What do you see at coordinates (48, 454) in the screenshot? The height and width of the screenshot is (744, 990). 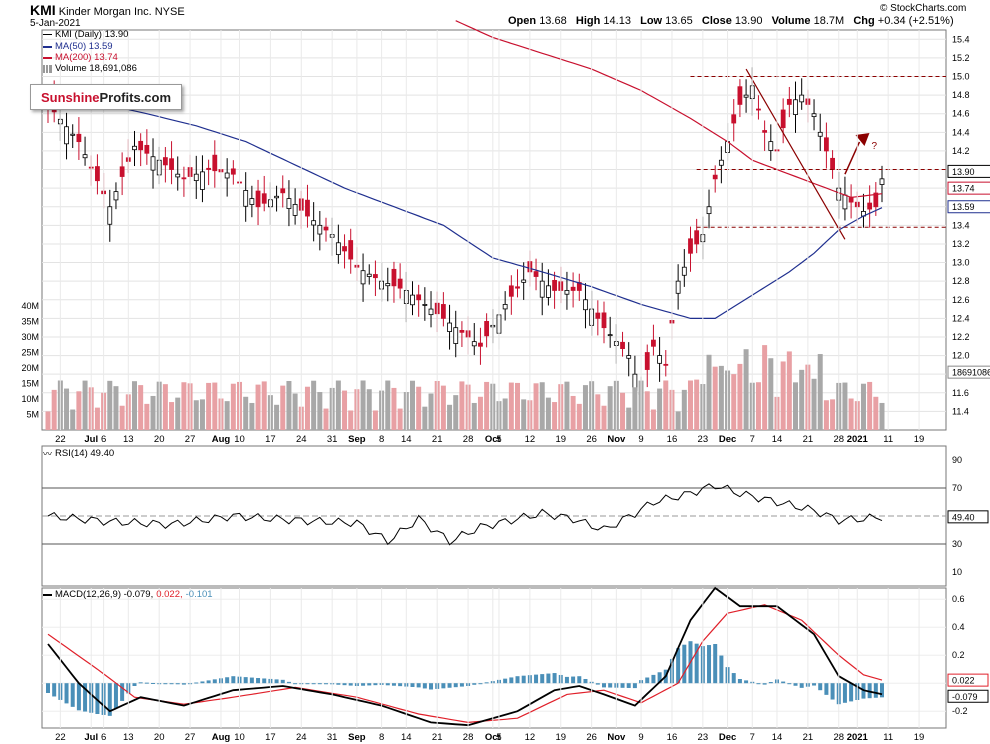 I see `rsi-line-icon: 〰` at bounding box center [48, 454].